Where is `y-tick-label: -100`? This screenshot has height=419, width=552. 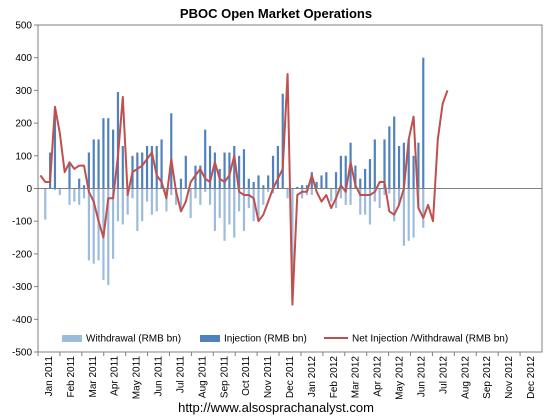 y-tick-label: -100 is located at coordinates (22, 222).